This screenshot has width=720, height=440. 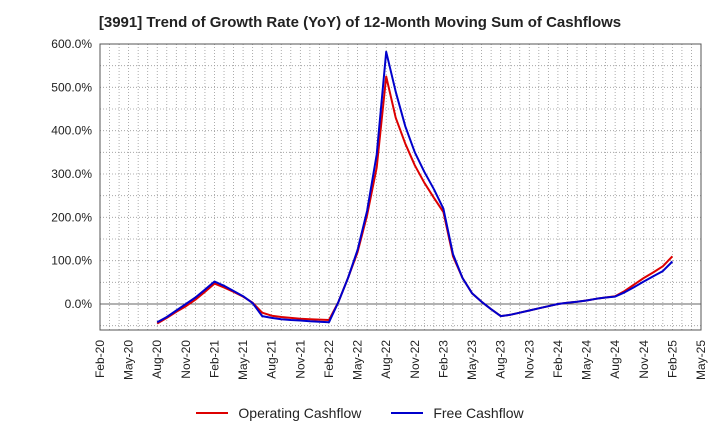 I want to click on x-tick-label: Aug-24, so click(x=615, y=359).